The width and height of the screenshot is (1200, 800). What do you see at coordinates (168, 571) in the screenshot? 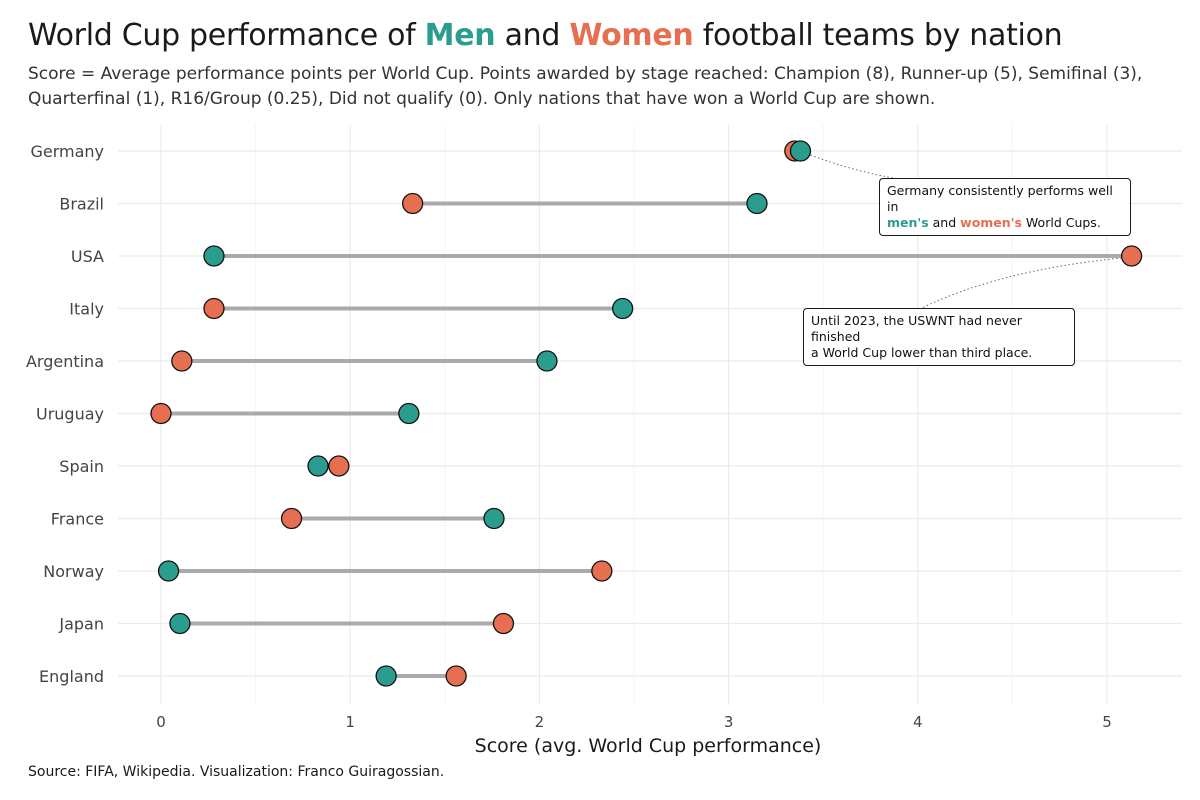
I see `point-men-norway` at bounding box center [168, 571].